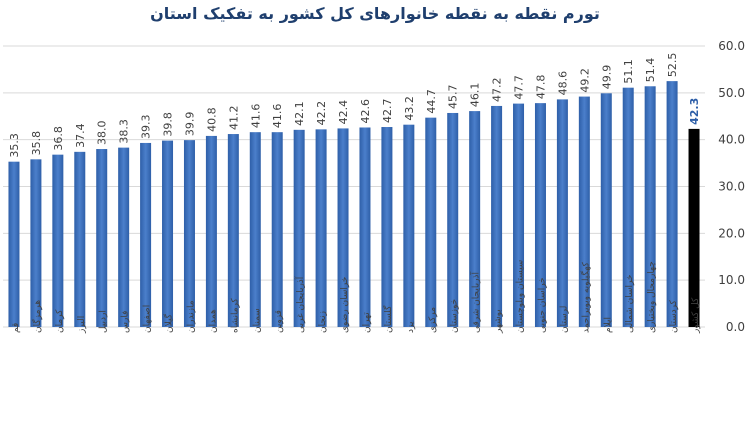  I want to click on data-label: 42.1, so click(299, 113).